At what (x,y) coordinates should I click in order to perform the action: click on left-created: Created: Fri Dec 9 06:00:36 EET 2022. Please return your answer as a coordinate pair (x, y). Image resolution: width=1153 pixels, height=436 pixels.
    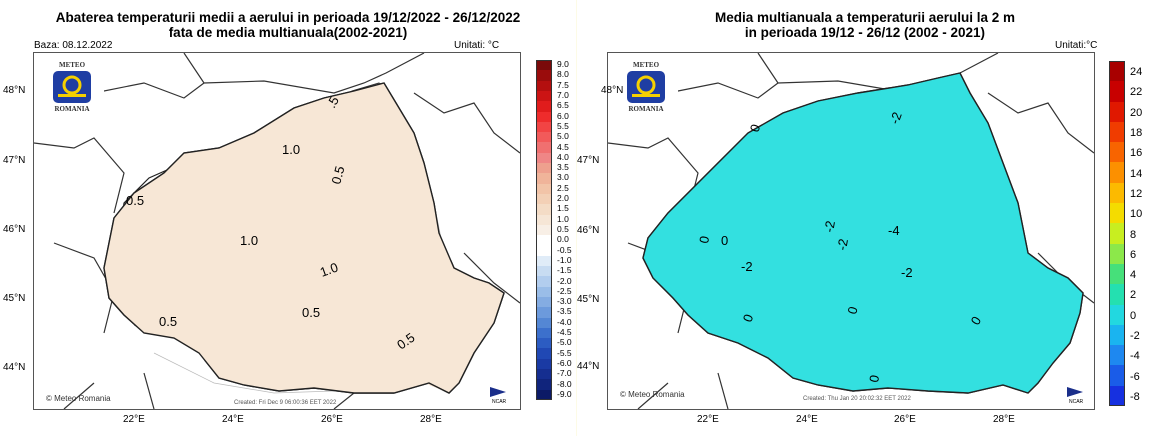
    Looking at the image, I should click on (285, 403).